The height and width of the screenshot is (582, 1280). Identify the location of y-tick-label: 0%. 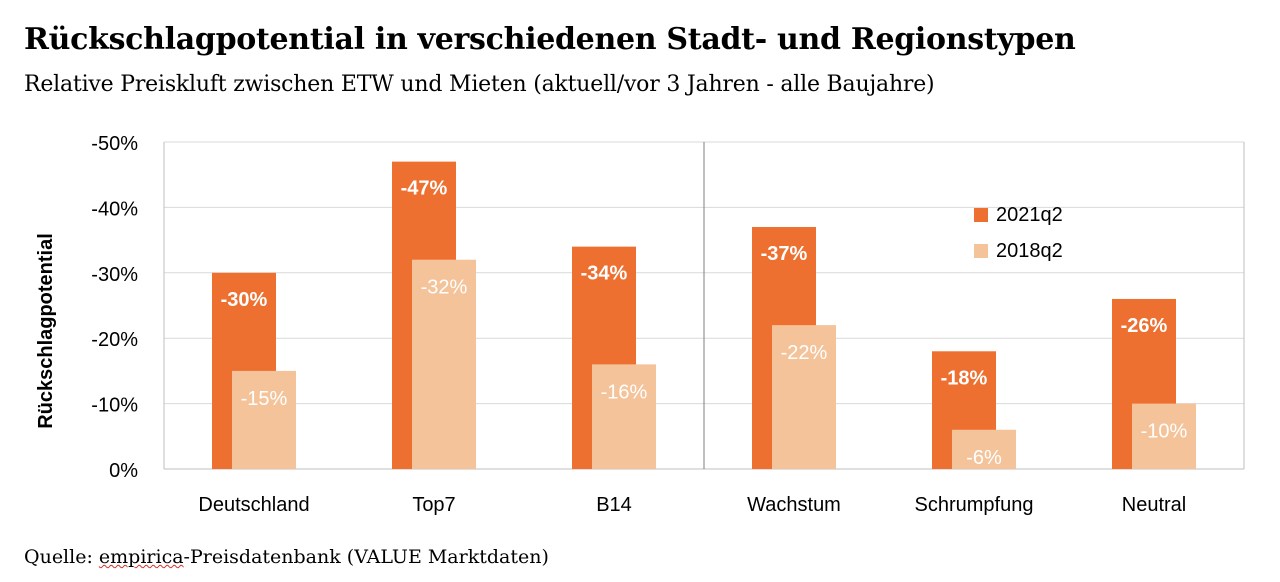
(123, 471).